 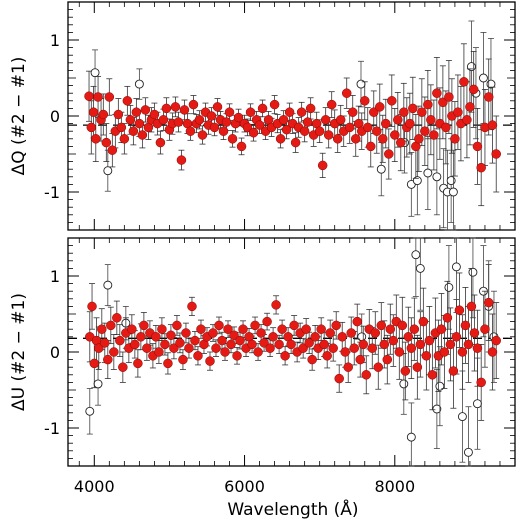 What do you see at coordinates (94, 486) in the screenshot?
I see `x-tick-label: 4000` at bounding box center [94, 486].